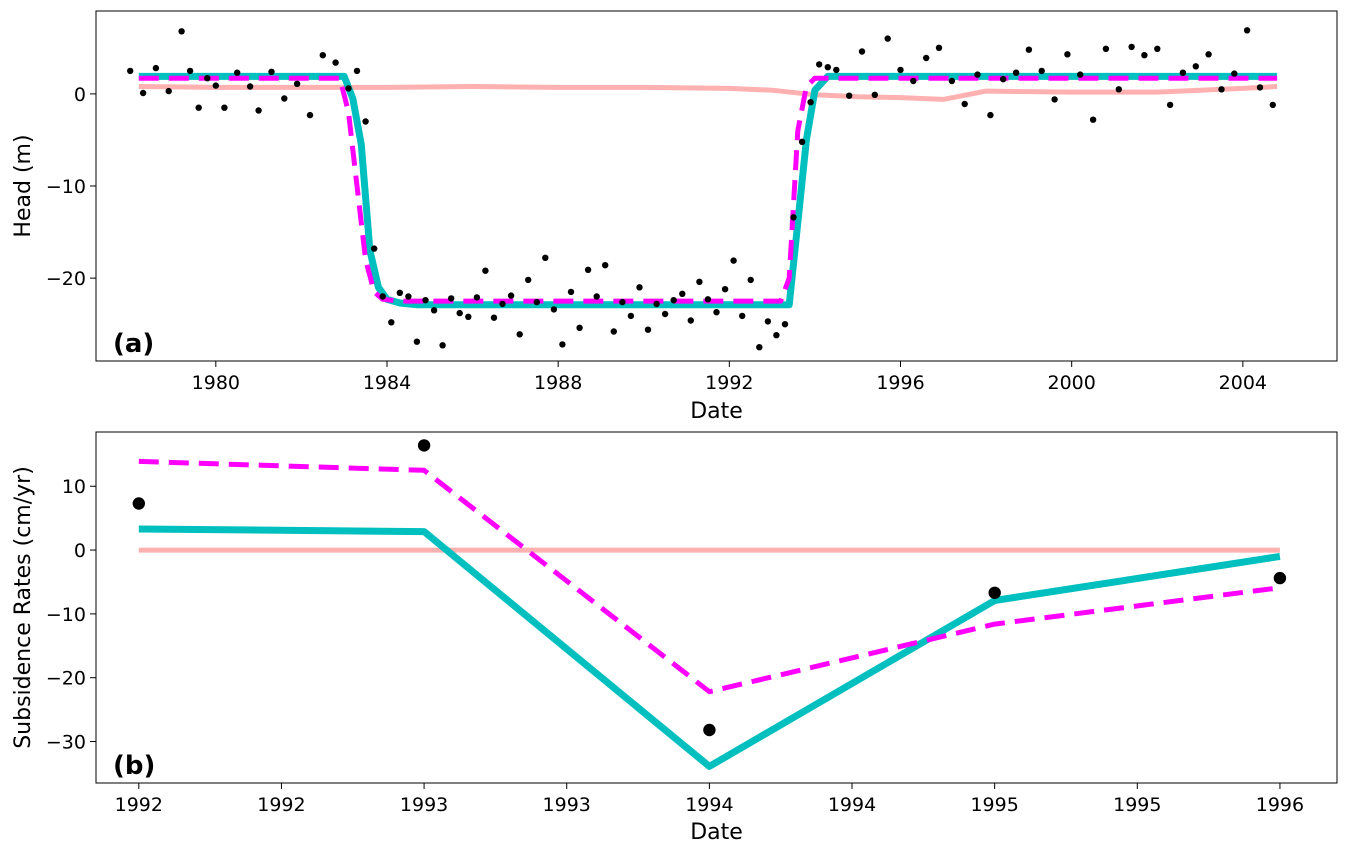 The width and height of the screenshot is (1346, 855). What do you see at coordinates (134, 766) in the screenshot?
I see `panel-label: (b)` at bounding box center [134, 766].